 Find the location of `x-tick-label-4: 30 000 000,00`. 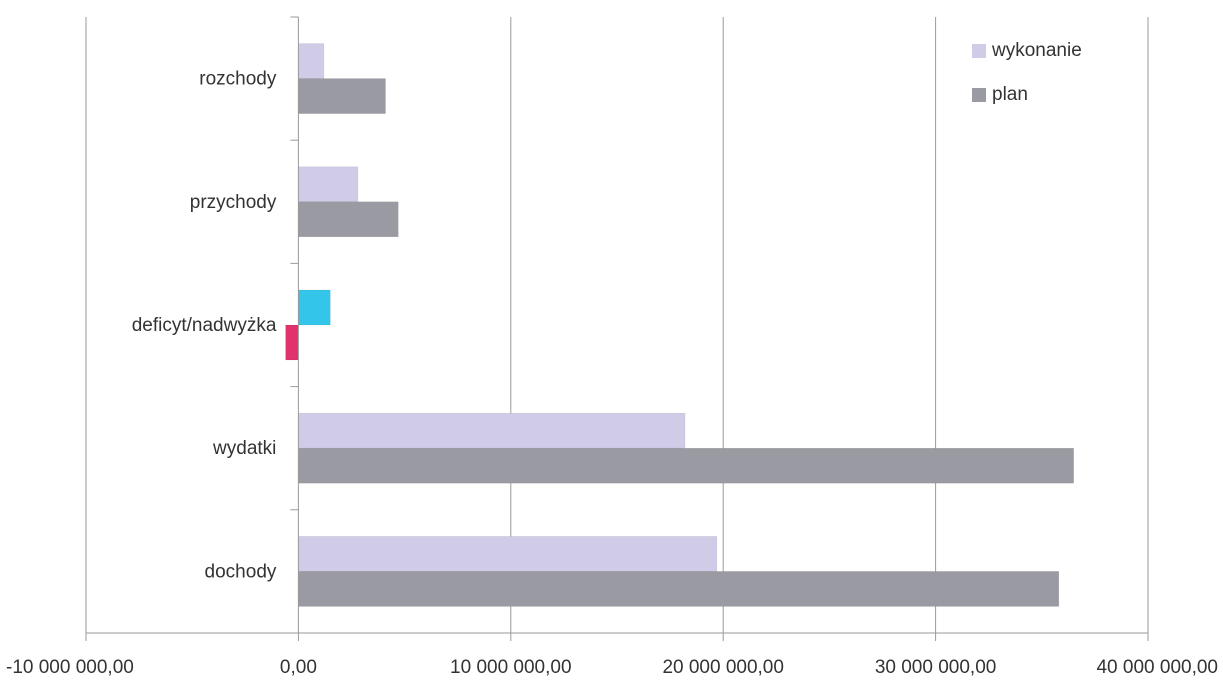

x-tick-label-4: 30 000 000,00 is located at coordinates (936, 667).